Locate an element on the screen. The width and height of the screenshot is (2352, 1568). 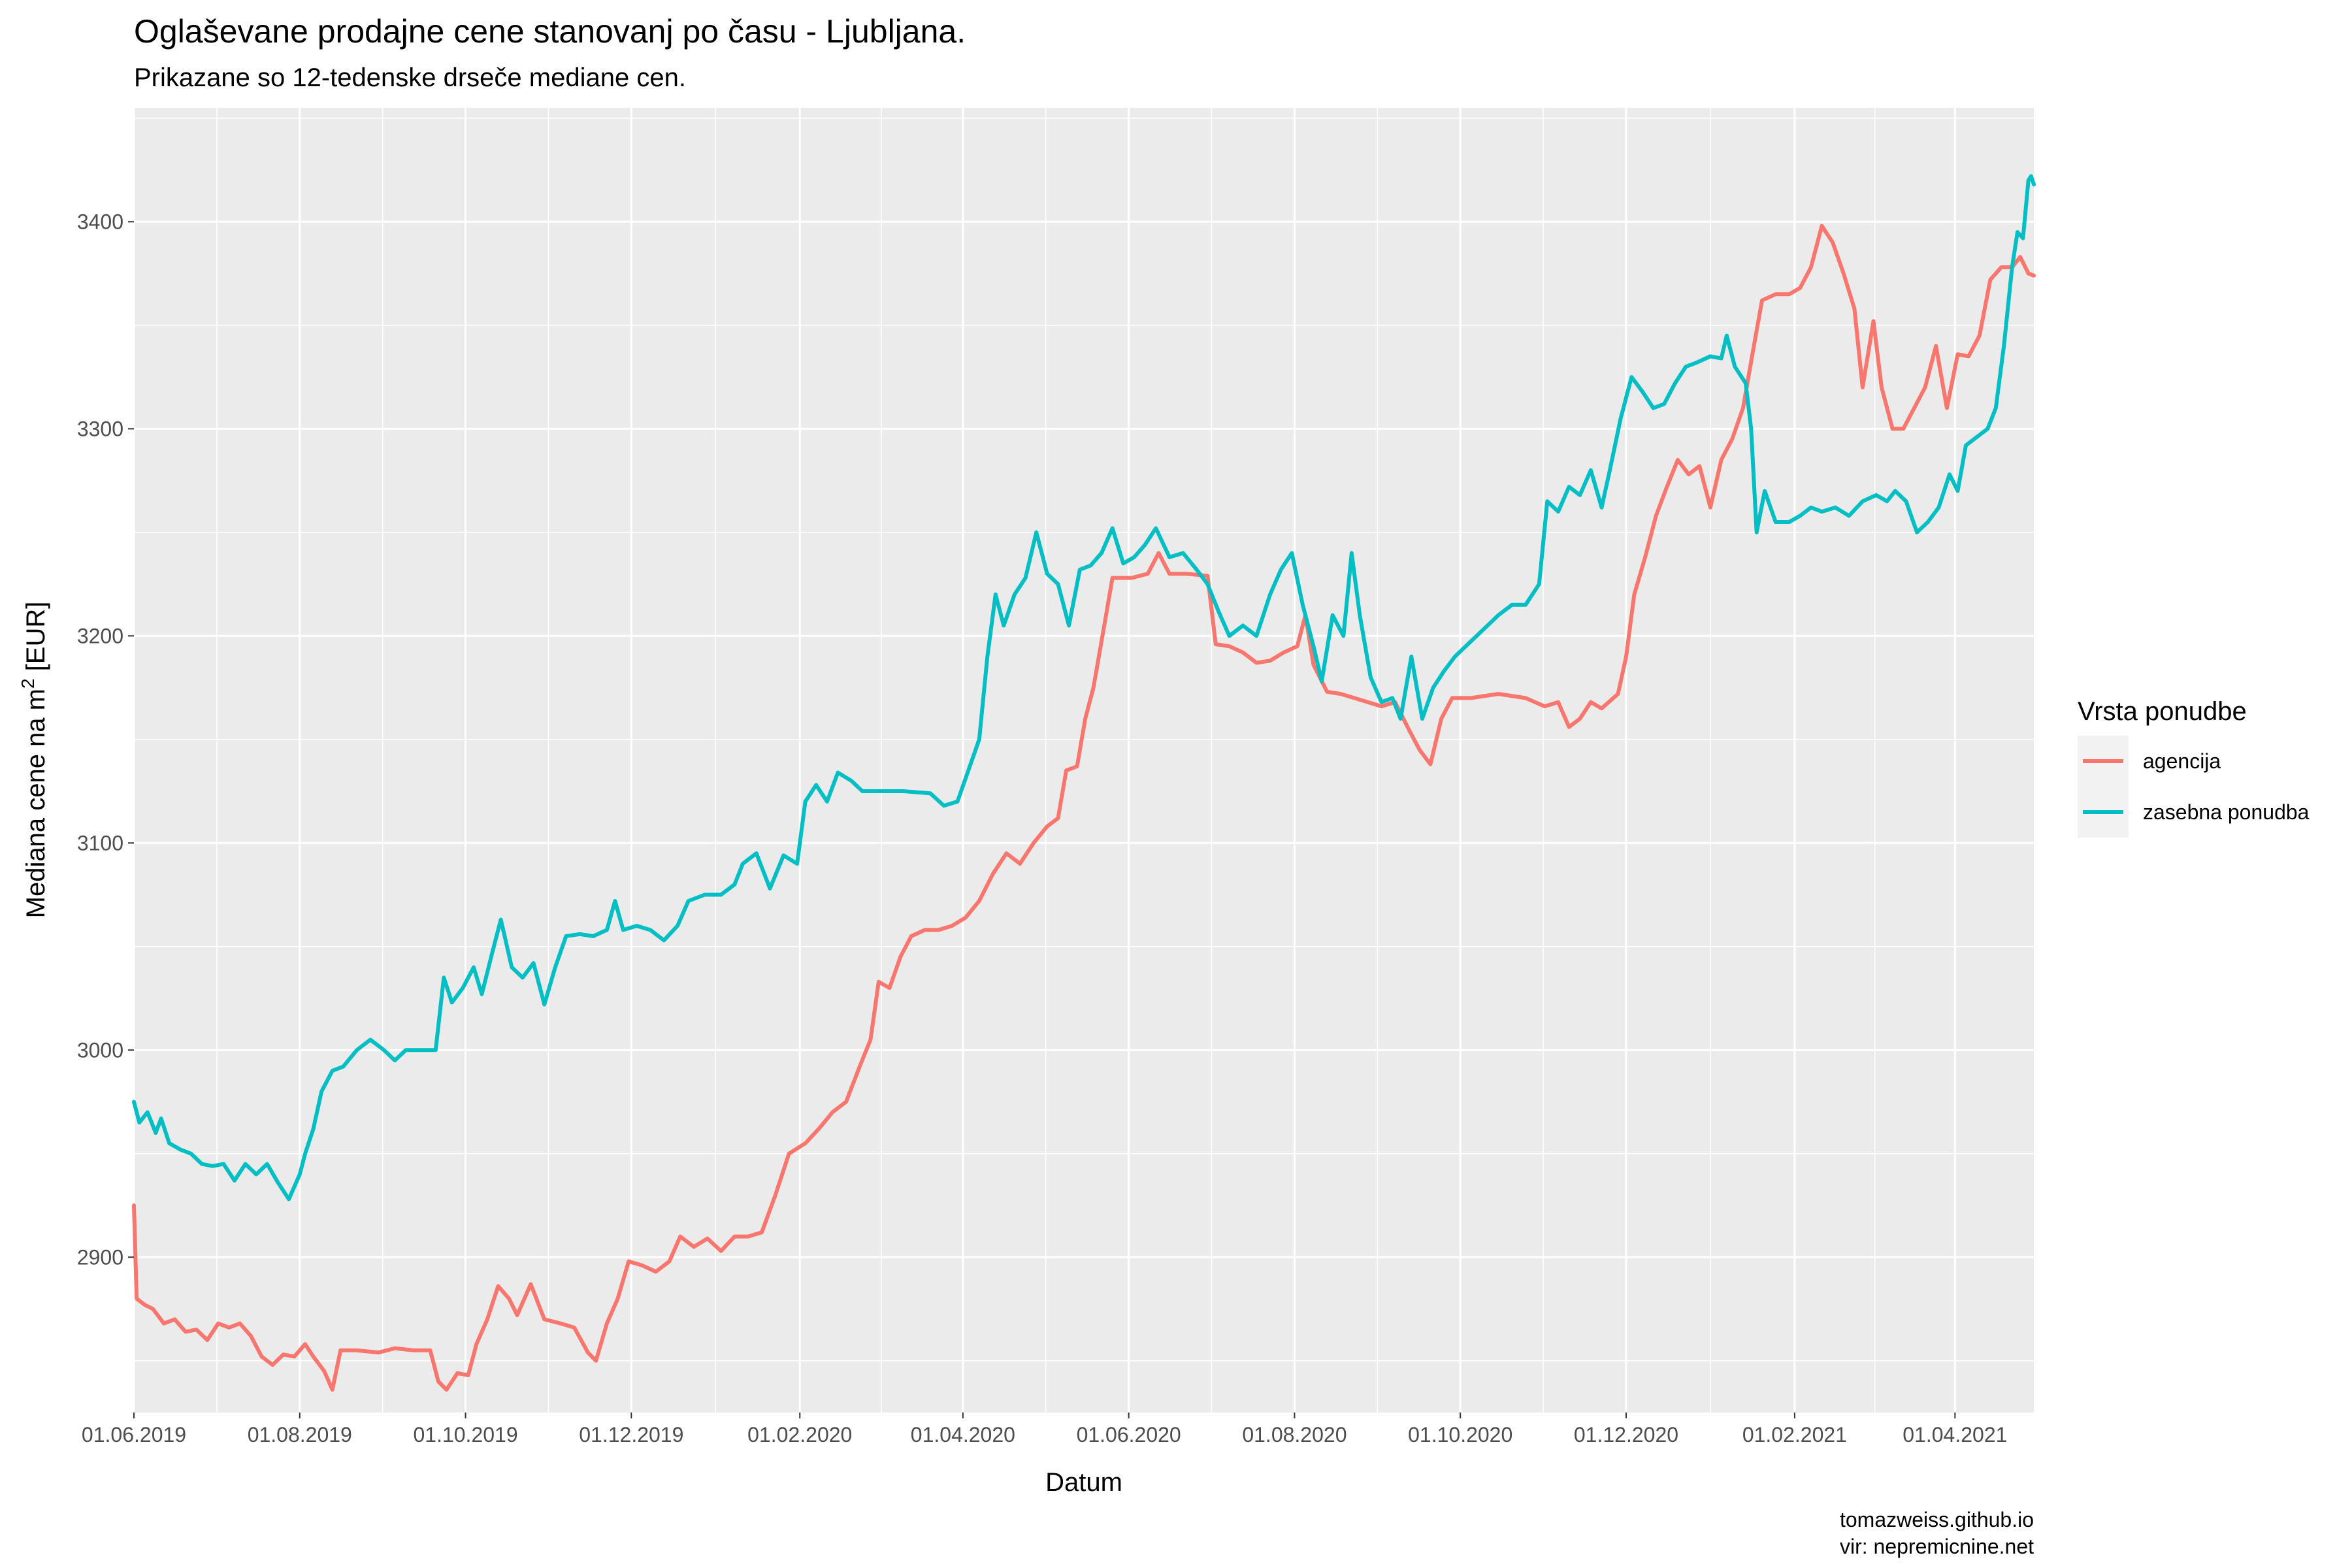
legend-label: agencija is located at coordinates (2182, 761).